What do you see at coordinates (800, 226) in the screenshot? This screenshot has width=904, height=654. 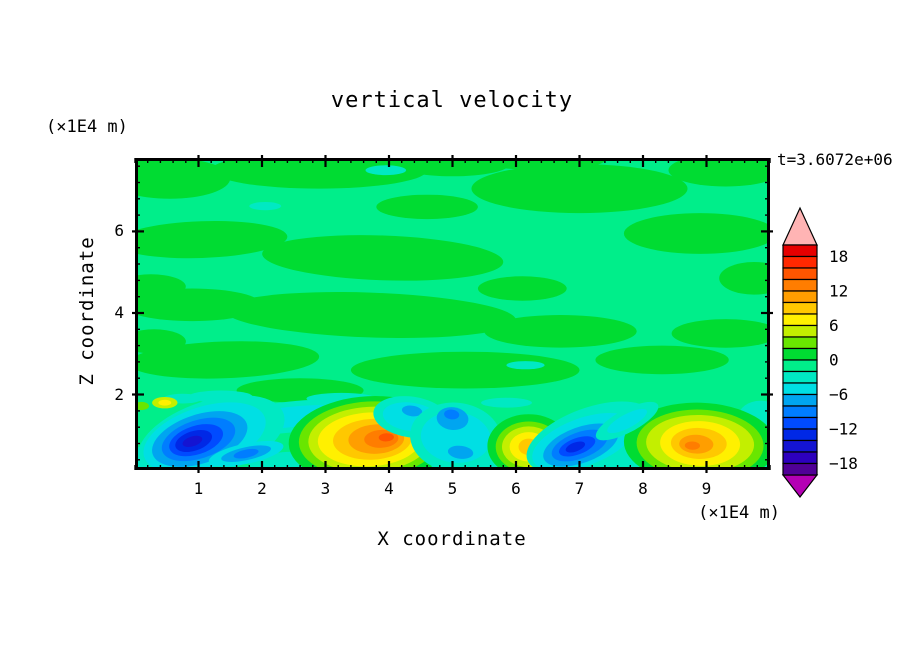 I see `colorbar-over-arrow` at bounding box center [800, 226].